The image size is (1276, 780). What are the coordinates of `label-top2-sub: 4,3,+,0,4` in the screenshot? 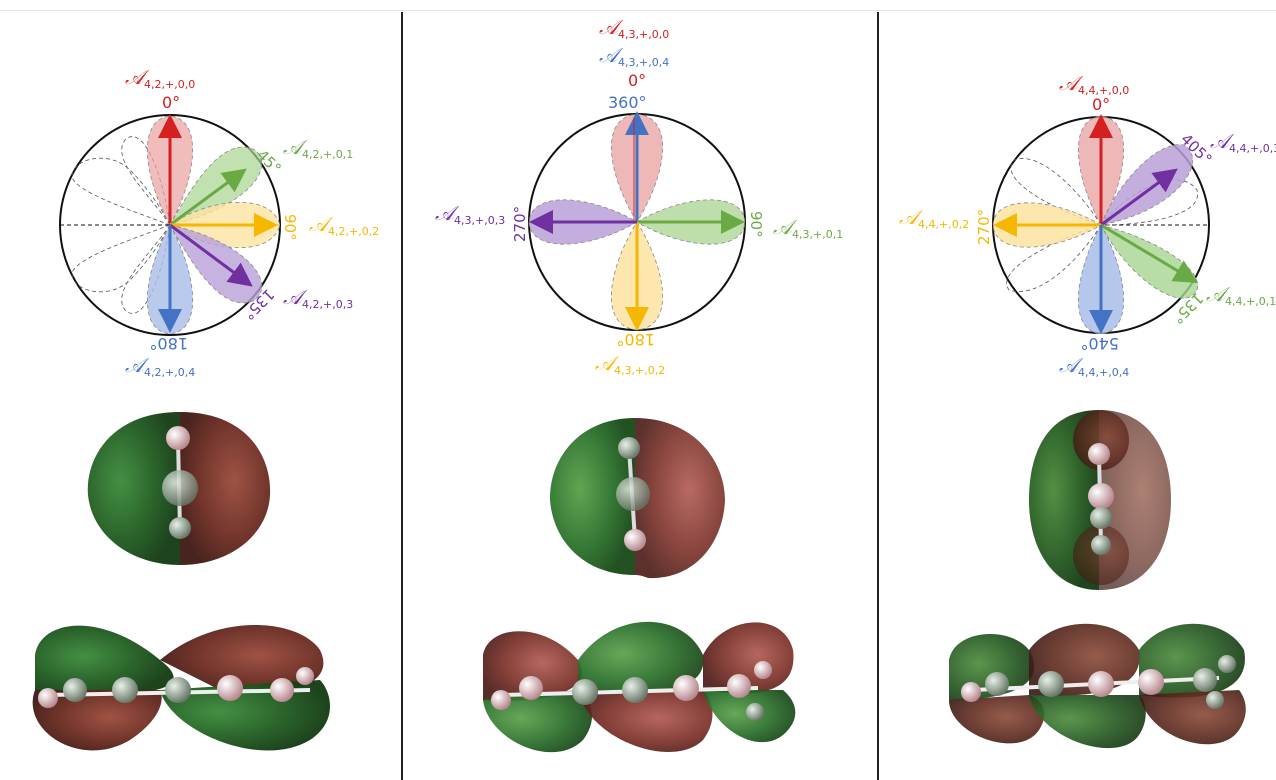 It's located at (643, 62).